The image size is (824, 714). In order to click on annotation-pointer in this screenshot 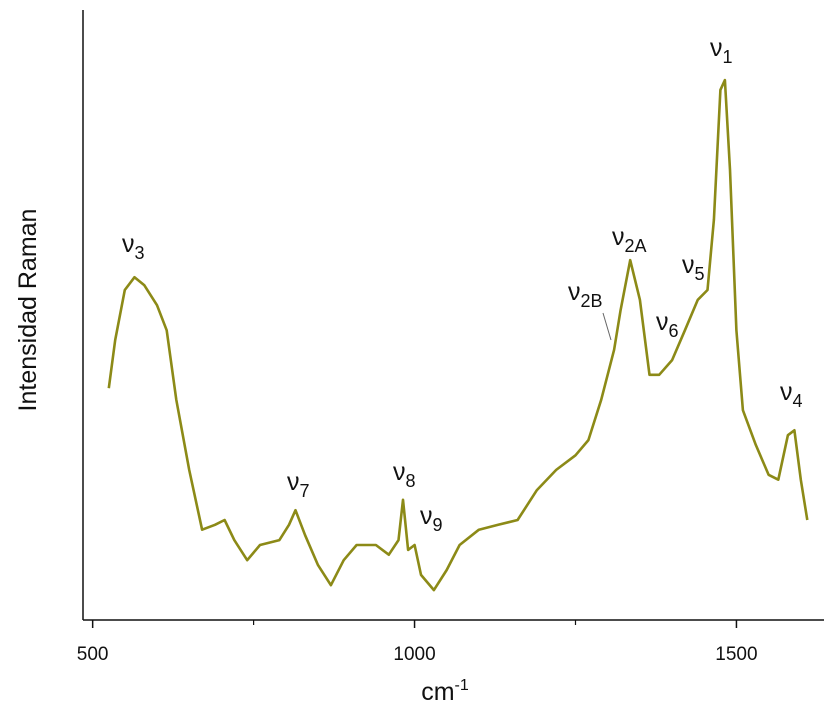, I will do `click(607, 326)`.